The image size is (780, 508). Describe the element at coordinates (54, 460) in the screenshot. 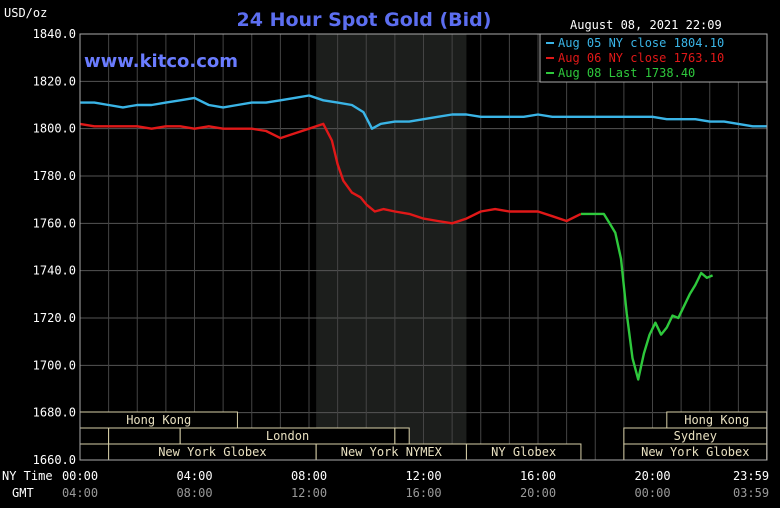

I see `y-tick-label: 1660.0` at that location.